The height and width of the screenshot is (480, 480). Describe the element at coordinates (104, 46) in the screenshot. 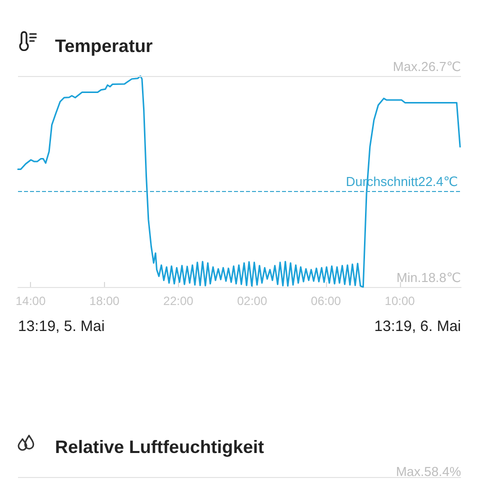

I see `chart-title: Temperatur` at that location.